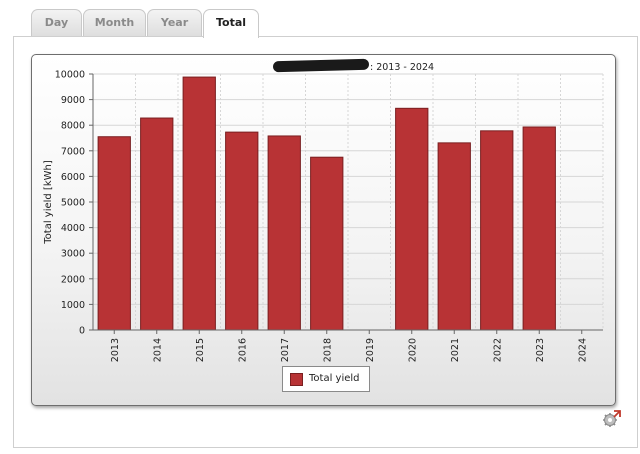 This screenshot has width=640, height=454. Describe the element at coordinates (327, 243) in the screenshot. I see `bar-2018` at that location.